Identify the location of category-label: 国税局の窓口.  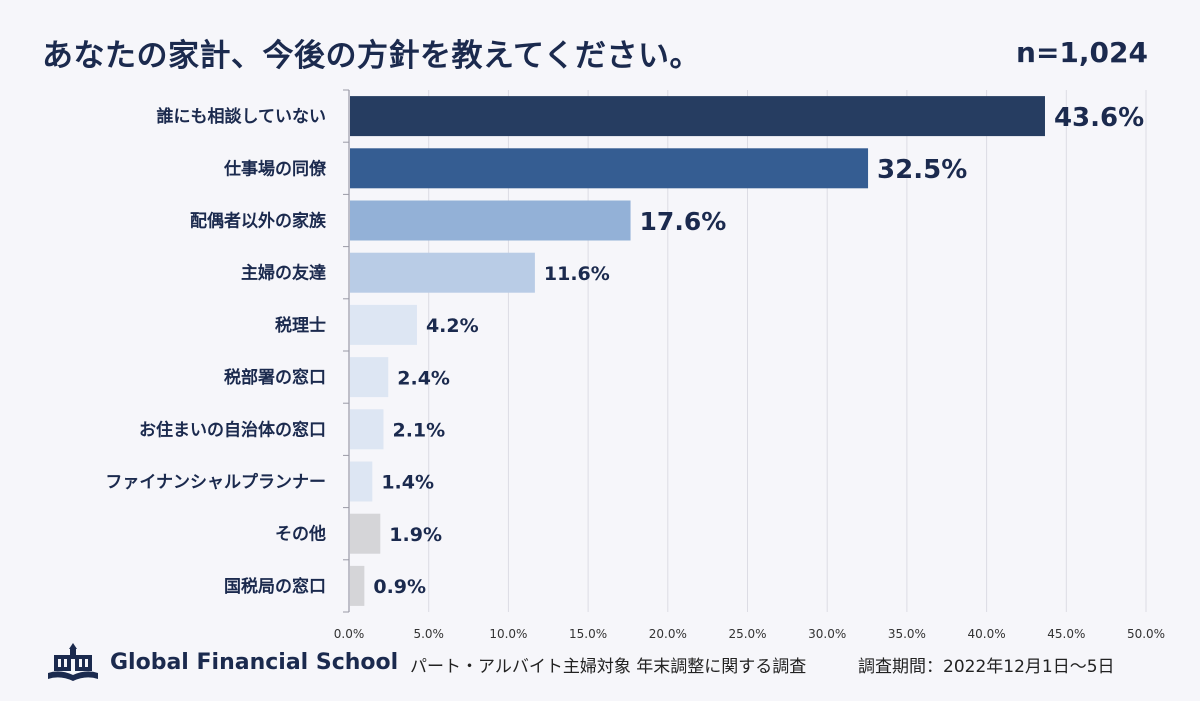
(275, 586).